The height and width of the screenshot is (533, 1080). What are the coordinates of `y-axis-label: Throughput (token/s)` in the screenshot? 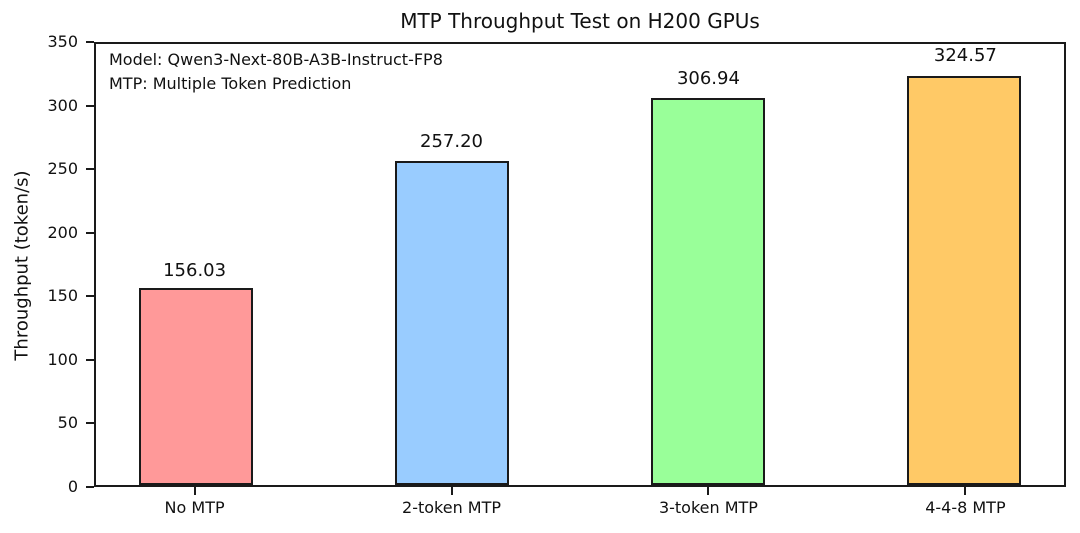 It's located at (22, 265).